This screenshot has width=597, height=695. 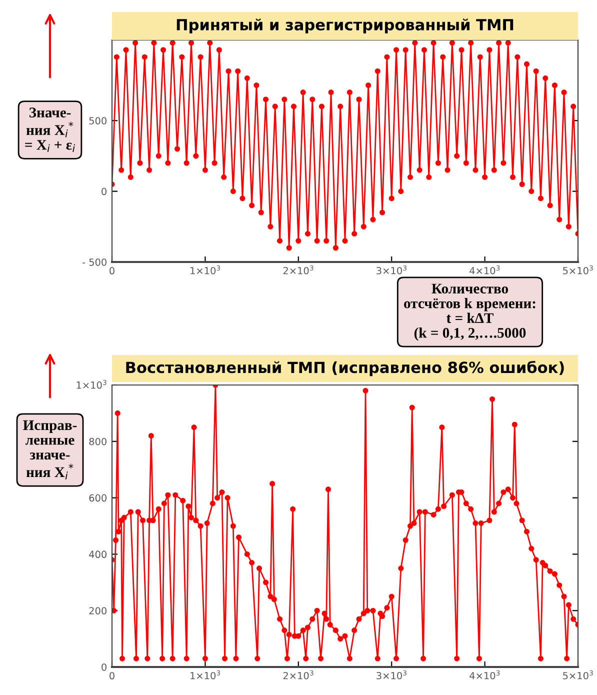 What do you see at coordinates (94, 262) in the screenshot?
I see `y-tick-label: - 500` at bounding box center [94, 262].